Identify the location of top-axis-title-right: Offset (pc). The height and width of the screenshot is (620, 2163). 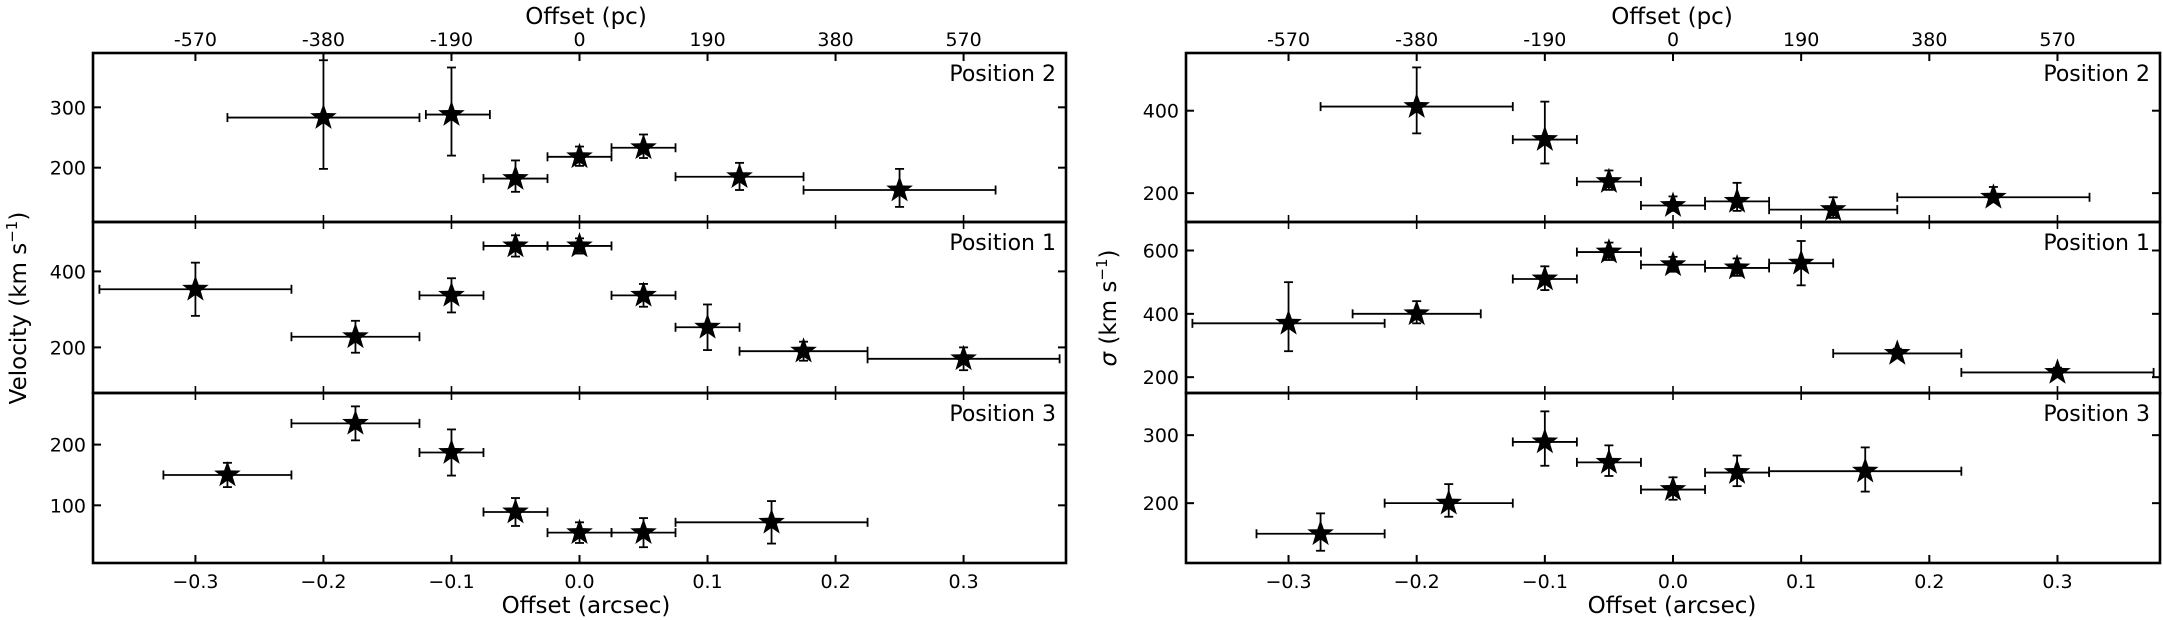
(1672, 17).